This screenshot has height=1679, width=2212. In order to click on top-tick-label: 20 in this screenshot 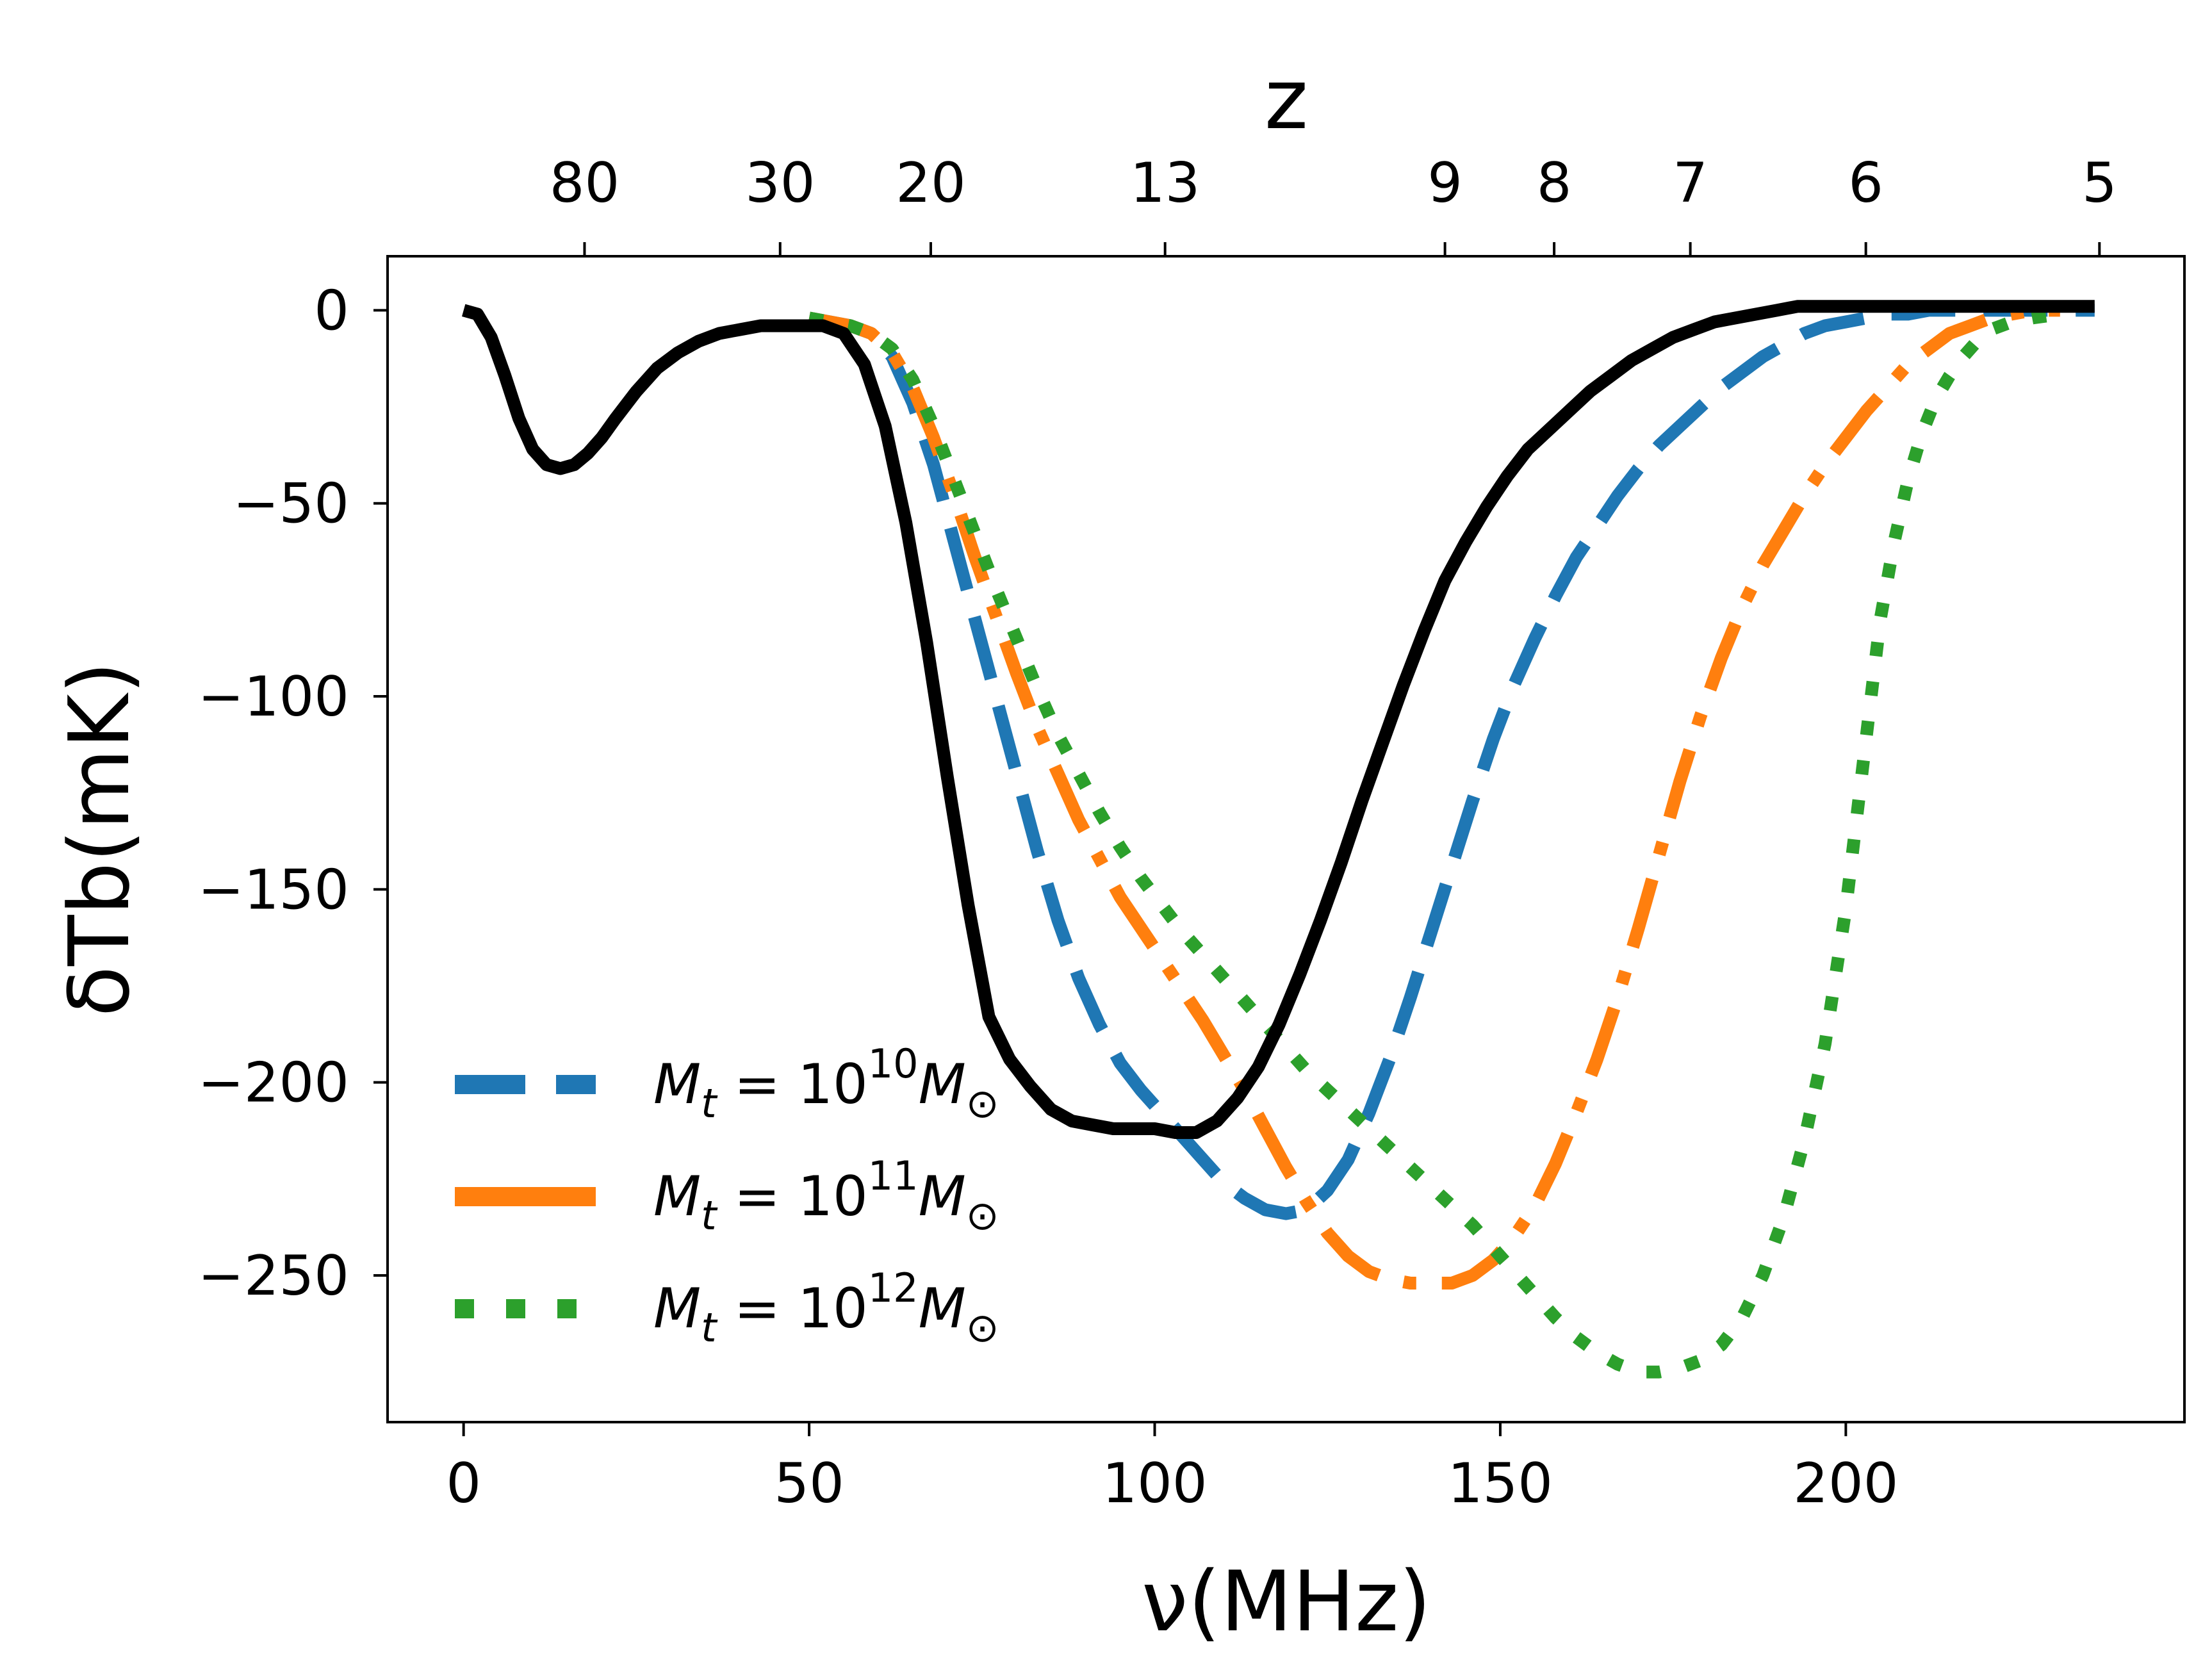, I will do `click(930, 183)`.